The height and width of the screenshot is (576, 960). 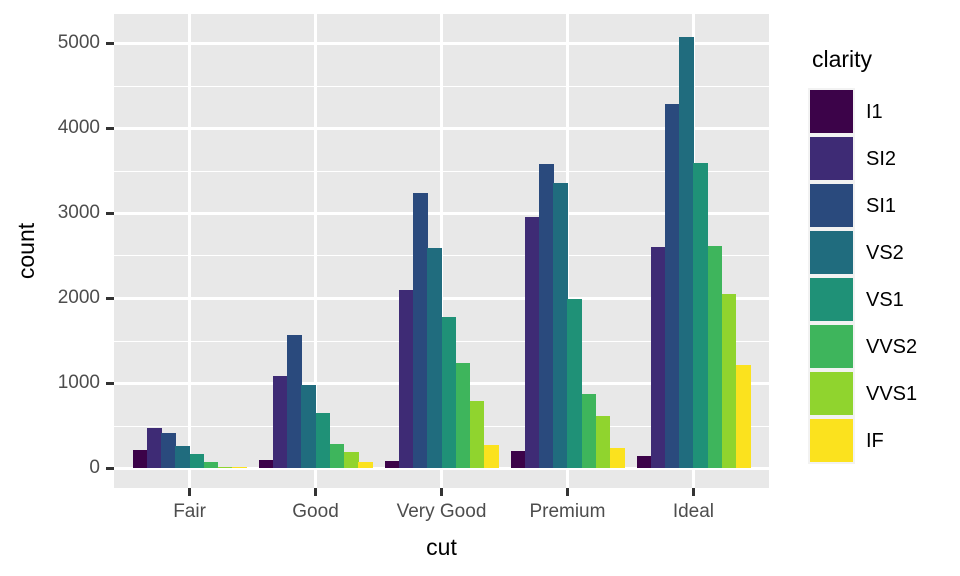 What do you see at coordinates (491, 456) in the screenshot?
I see `bar-very-good-if` at bounding box center [491, 456].